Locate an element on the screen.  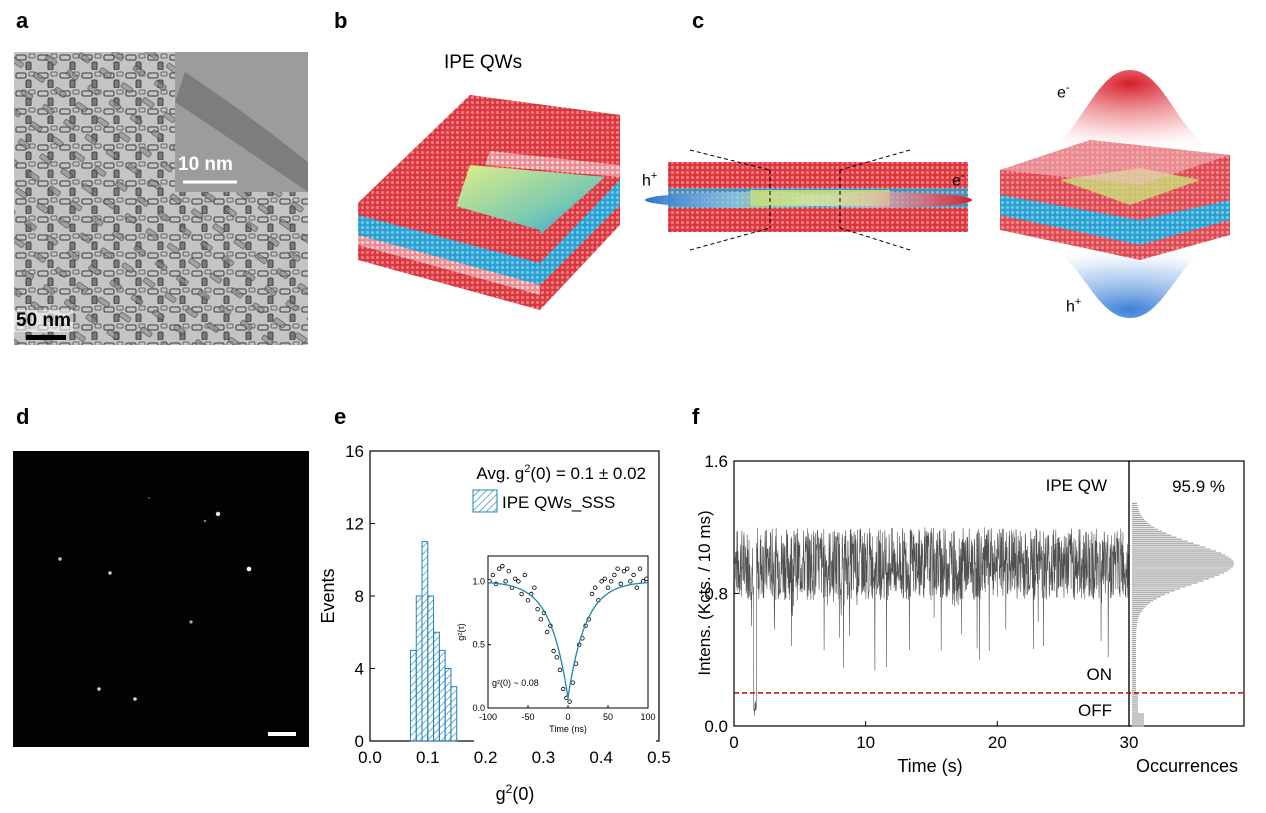
legend-label: IPE QWs_SSS is located at coordinates (558, 502).